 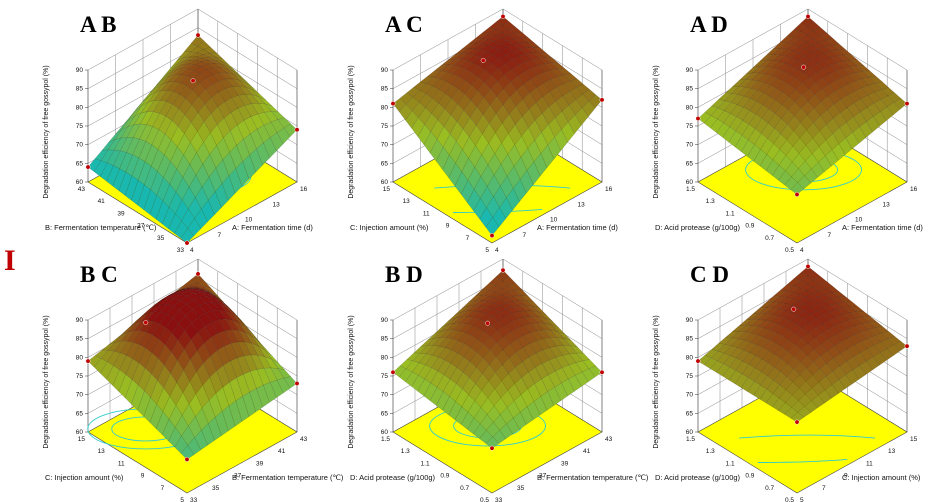 I want to click on right-axis-label: C: Injection amount (%), so click(x=881, y=477).